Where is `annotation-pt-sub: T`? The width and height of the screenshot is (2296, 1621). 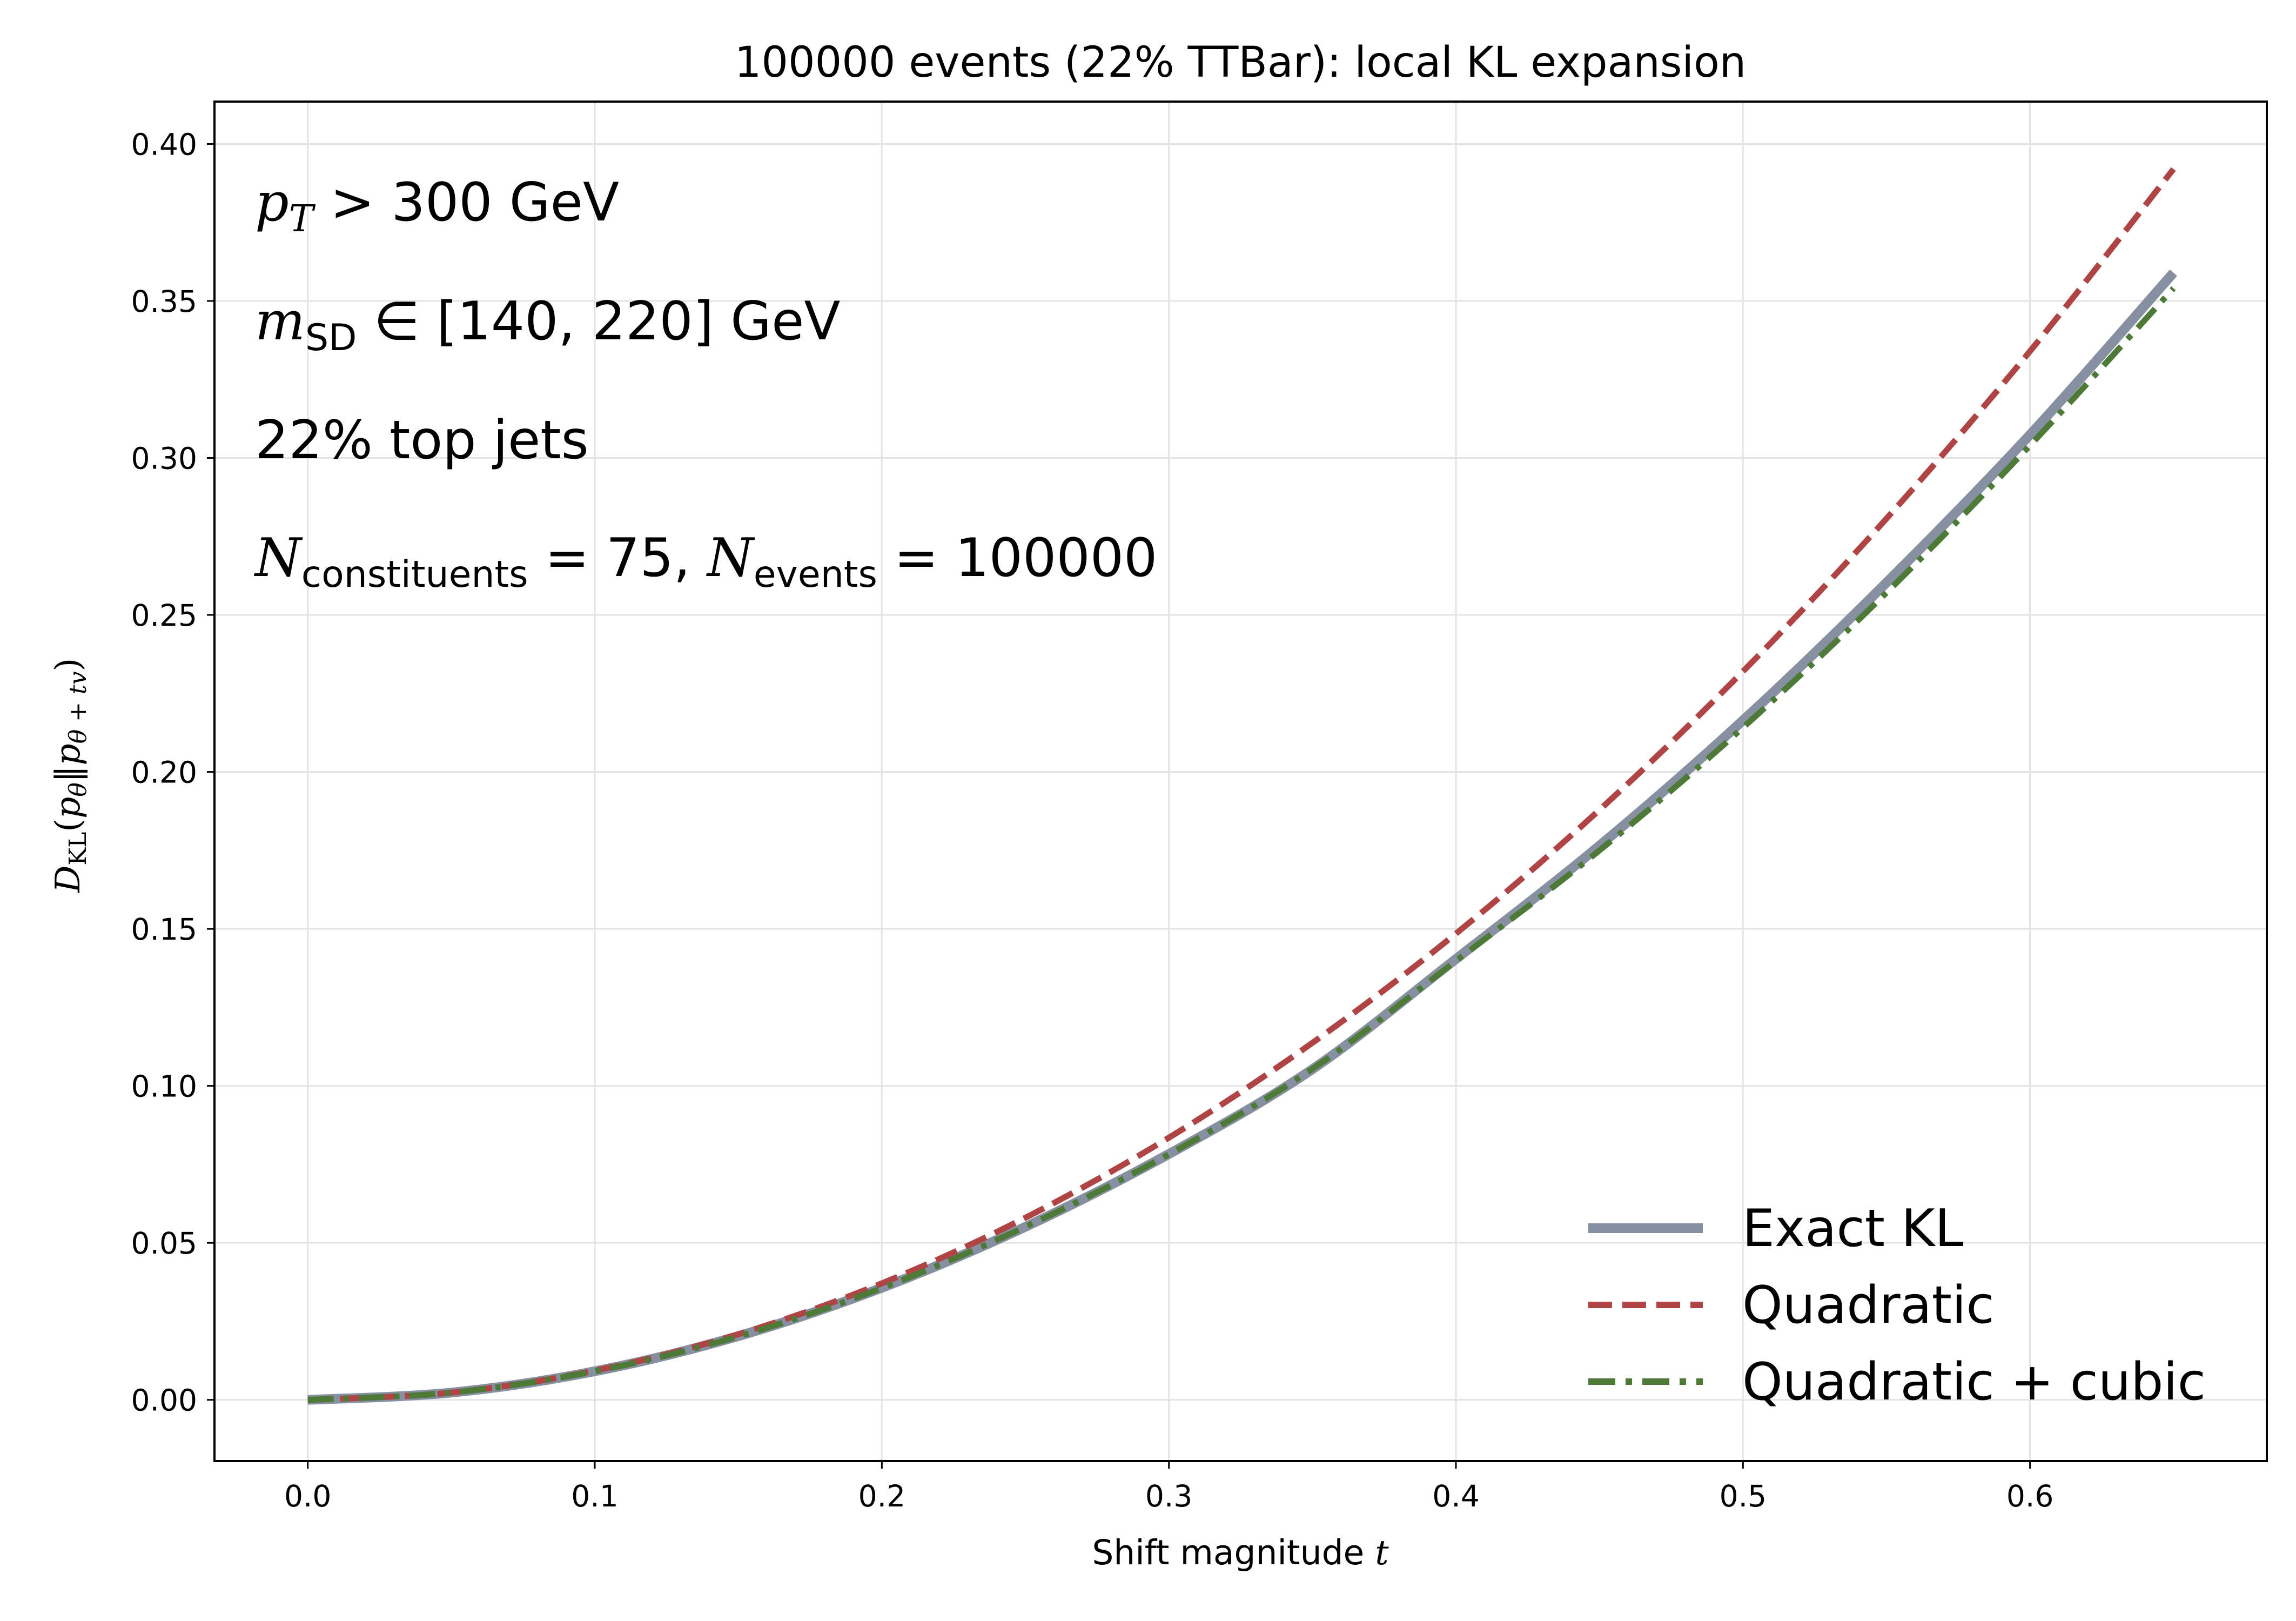
annotation-pt-sub: T is located at coordinates (302, 219).